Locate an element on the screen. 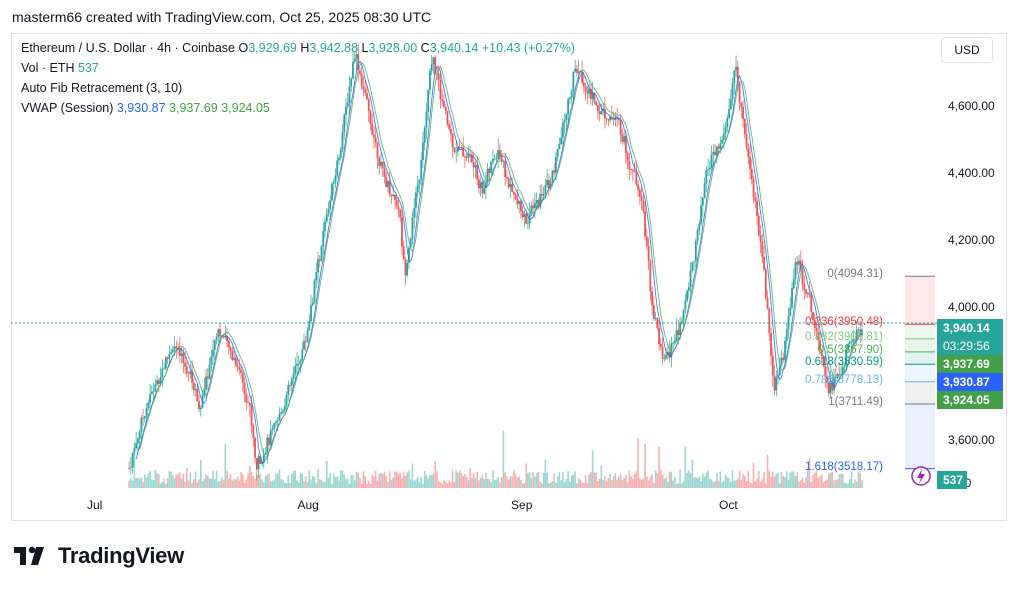 The image size is (1024, 590). fib-legend: Auto Fib Retracement (3, 10) is located at coordinates (101, 88).